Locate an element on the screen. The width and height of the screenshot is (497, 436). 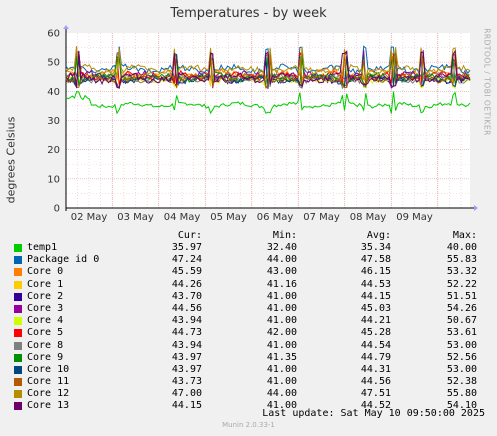
legend-avg-value: 45.03 is located at coordinates (375, 308).